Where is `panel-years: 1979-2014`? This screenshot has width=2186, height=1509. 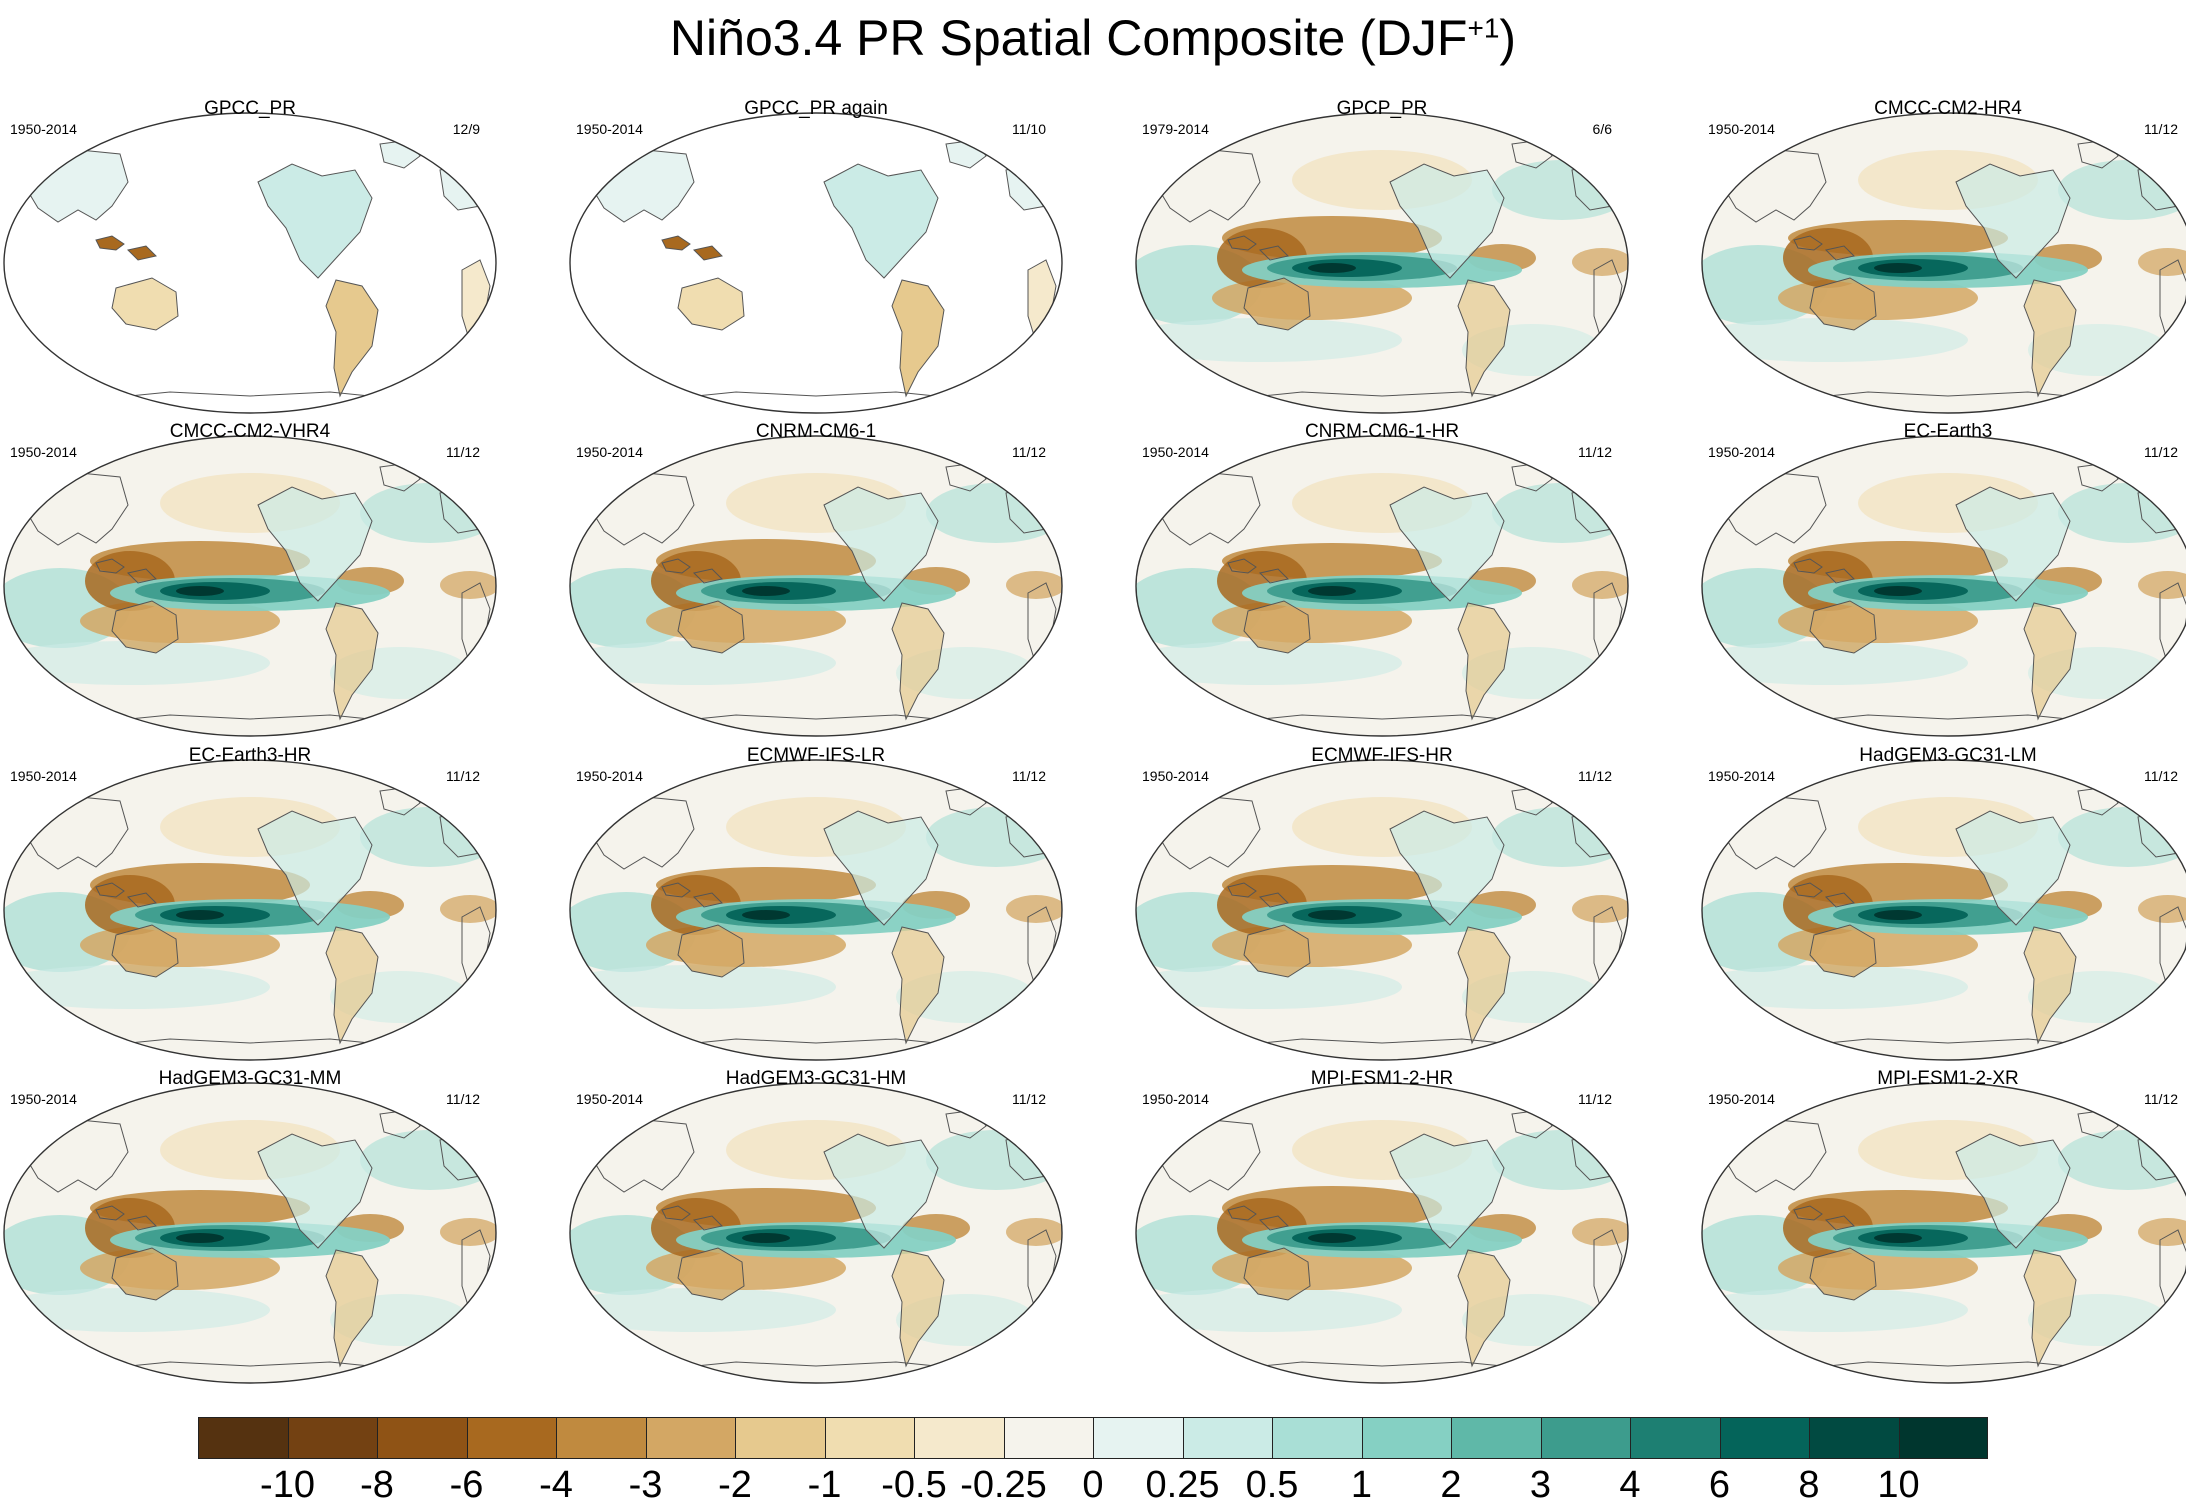
panel-years: 1979-2014 is located at coordinates (1175, 129).